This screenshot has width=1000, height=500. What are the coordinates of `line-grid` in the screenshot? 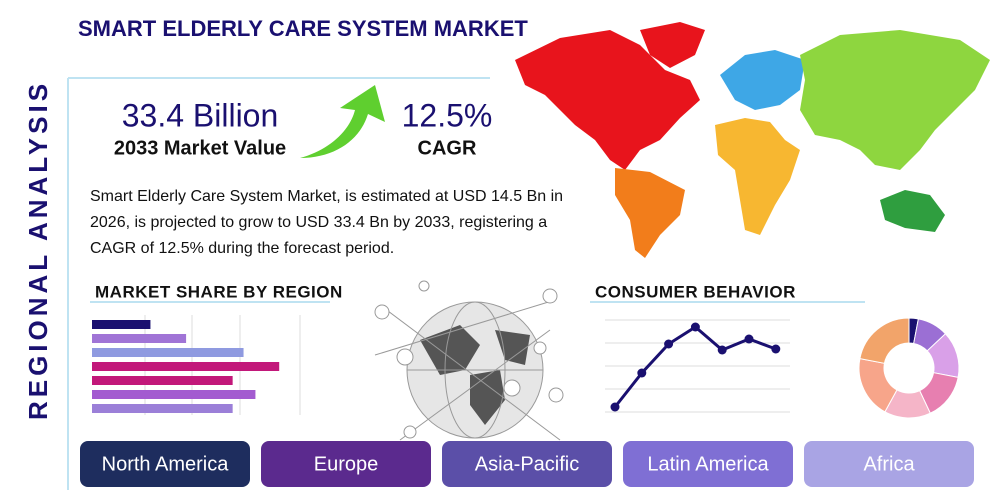 It's located at (697, 366).